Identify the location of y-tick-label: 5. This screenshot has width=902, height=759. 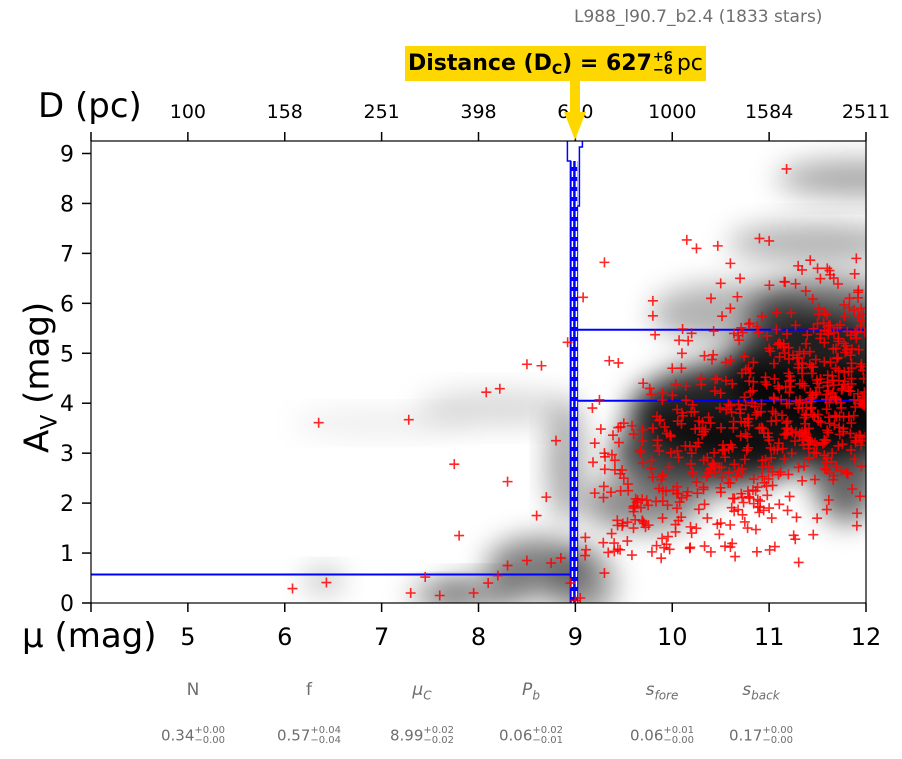
(67, 354).